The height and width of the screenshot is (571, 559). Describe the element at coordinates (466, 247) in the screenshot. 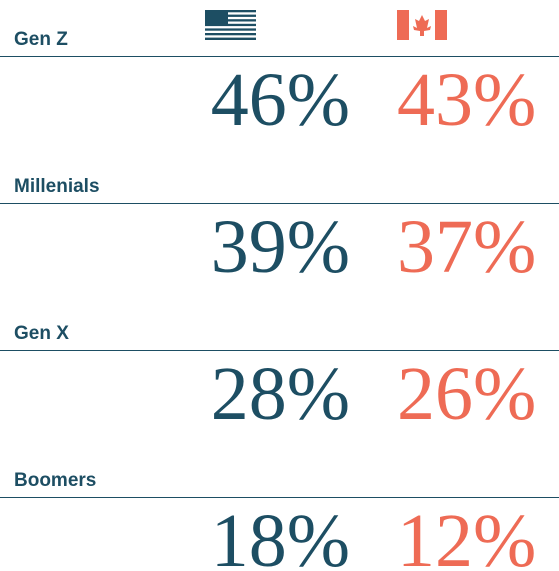

I see `canada-percent: 37%` at that location.